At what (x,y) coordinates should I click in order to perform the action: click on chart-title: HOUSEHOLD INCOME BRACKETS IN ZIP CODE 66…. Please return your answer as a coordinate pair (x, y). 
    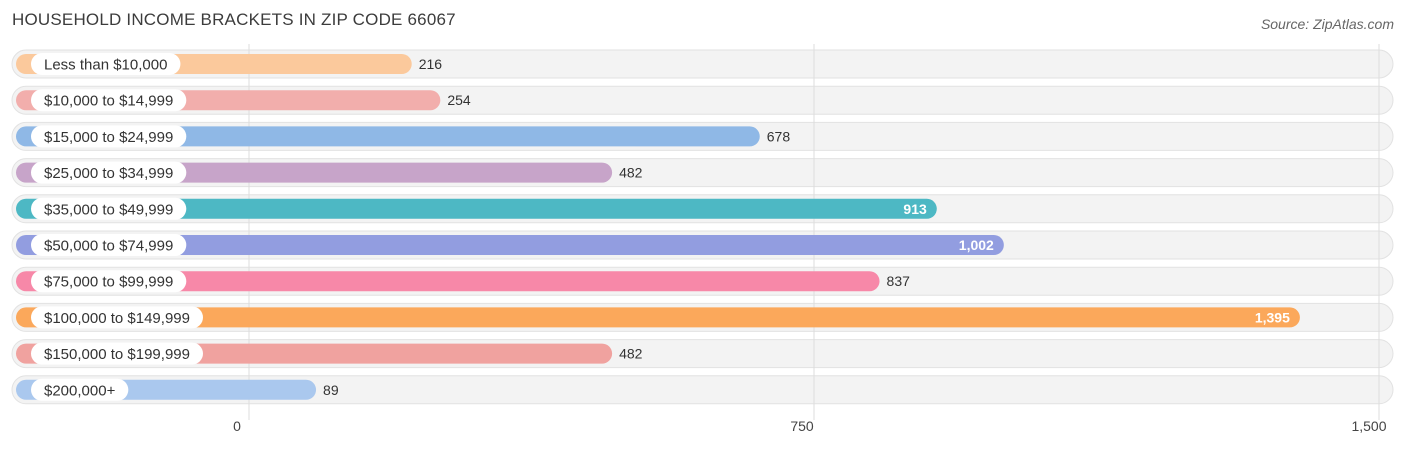
    Looking at the image, I should click on (234, 19).